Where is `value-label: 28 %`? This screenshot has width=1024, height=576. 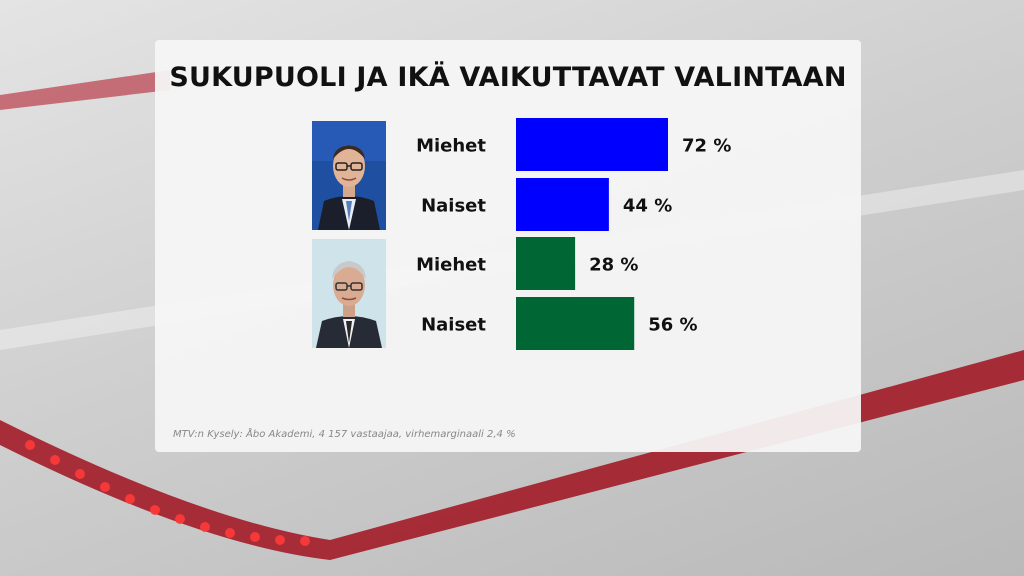
value-label: 28 % is located at coordinates (613, 265).